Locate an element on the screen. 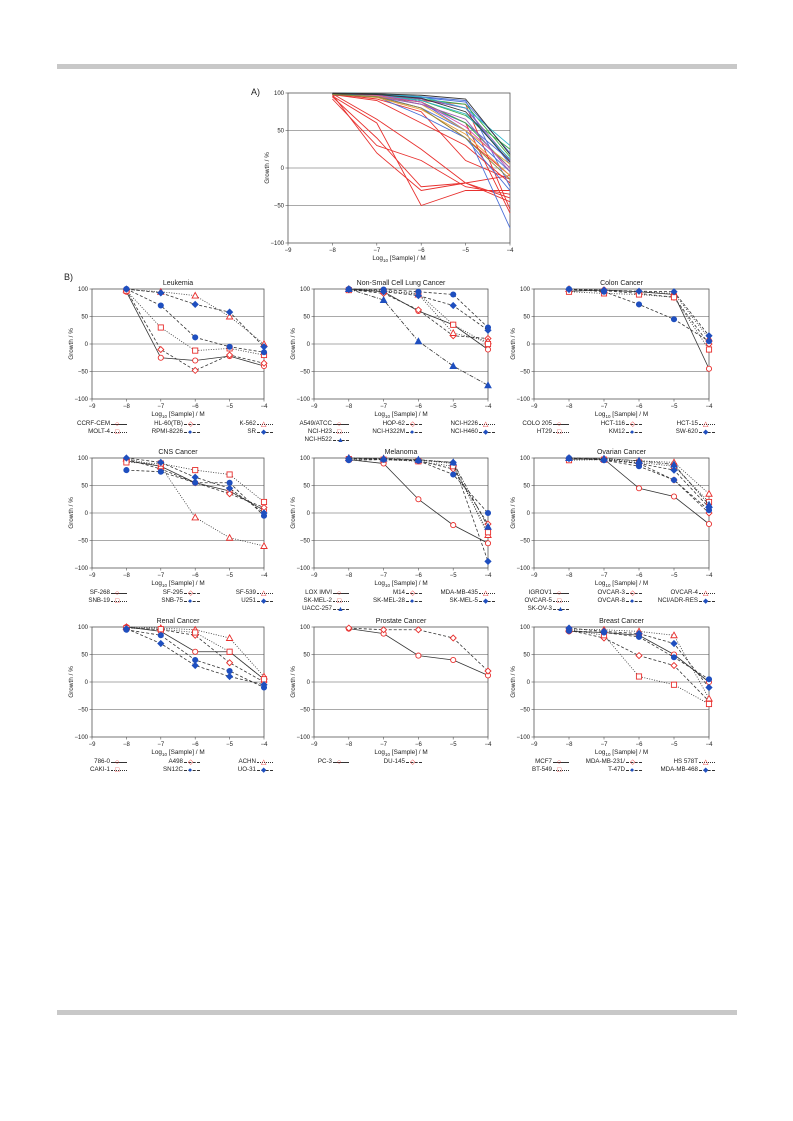 Image resolution: width=793 pixels, height=1121 pixels. legend-item: HS 578T △ is located at coordinates (680, 762).